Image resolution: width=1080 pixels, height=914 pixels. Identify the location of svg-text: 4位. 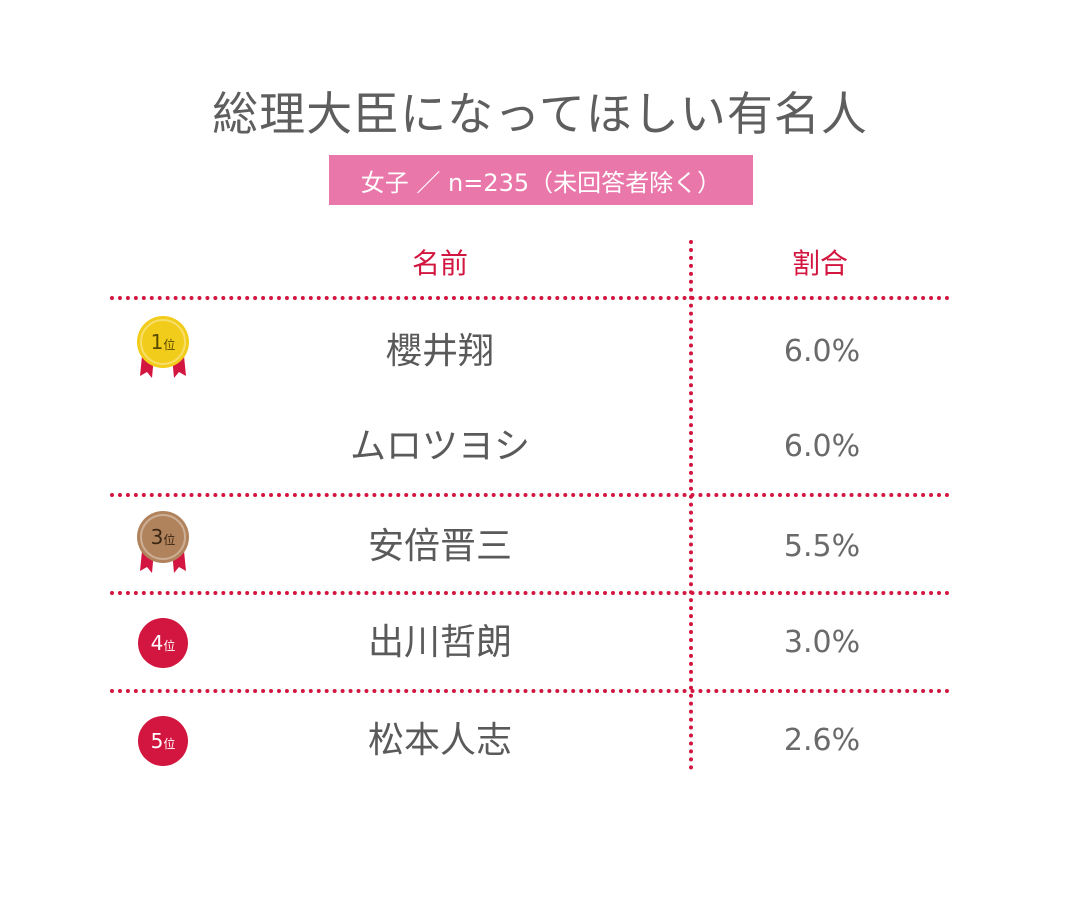
(163, 643).